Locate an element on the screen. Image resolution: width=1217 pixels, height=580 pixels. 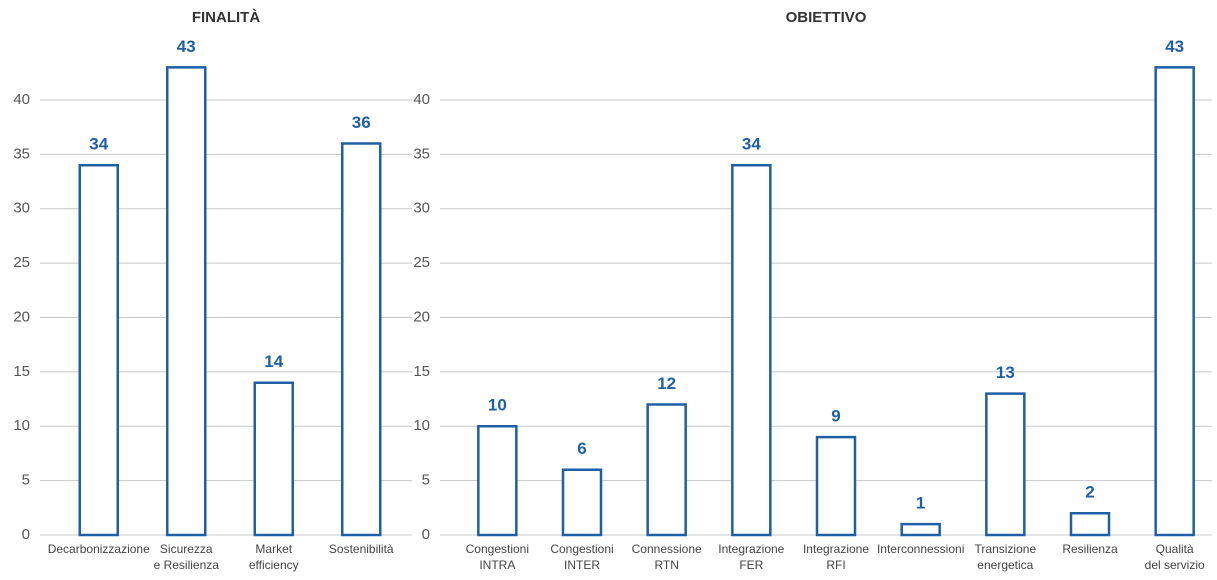
x-tick-line: Sostenibilità is located at coordinates (361, 549).